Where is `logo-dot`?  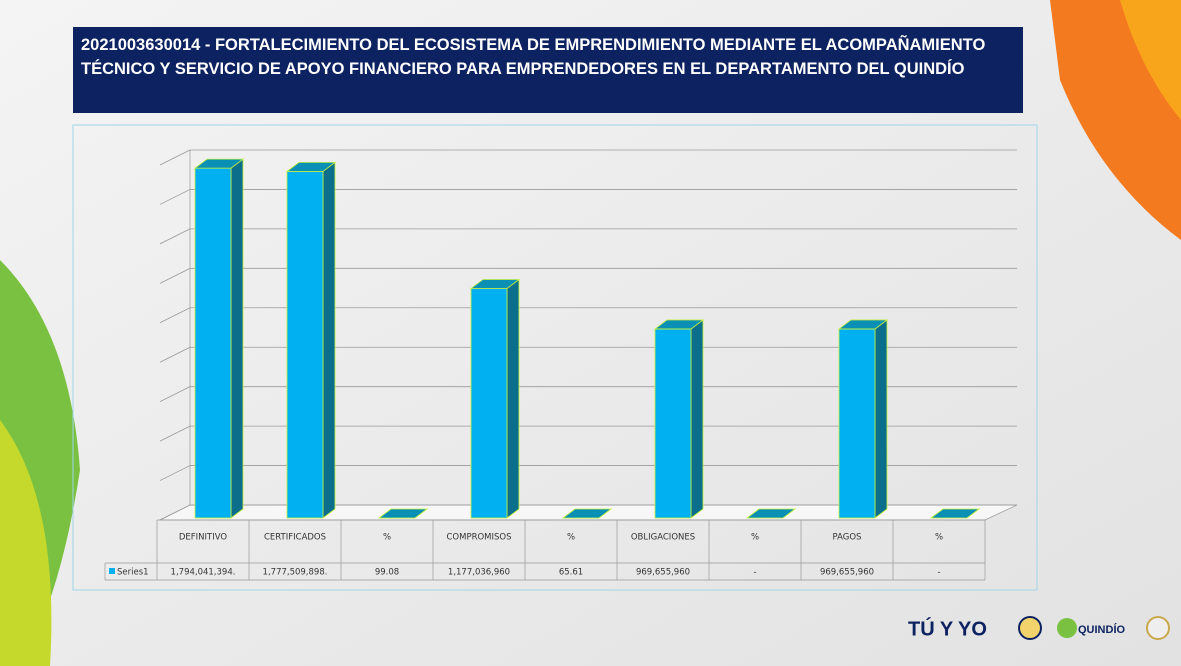
logo-dot is located at coordinates (1067, 628).